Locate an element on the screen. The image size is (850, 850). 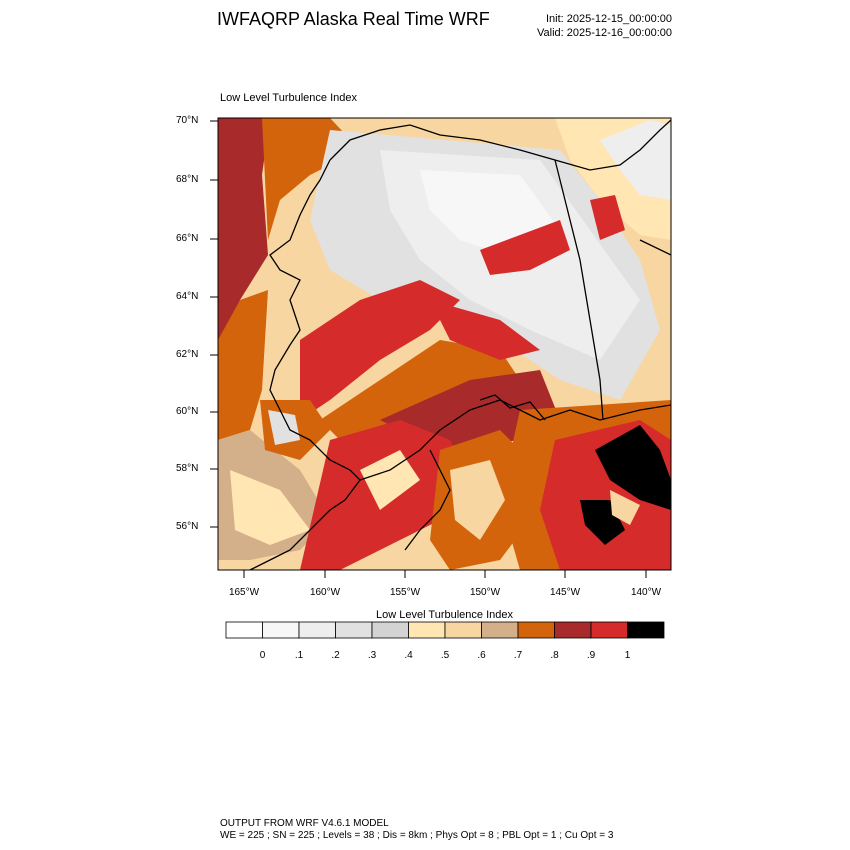
colorbar-tick-label: .2 is located at coordinates (335, 655).